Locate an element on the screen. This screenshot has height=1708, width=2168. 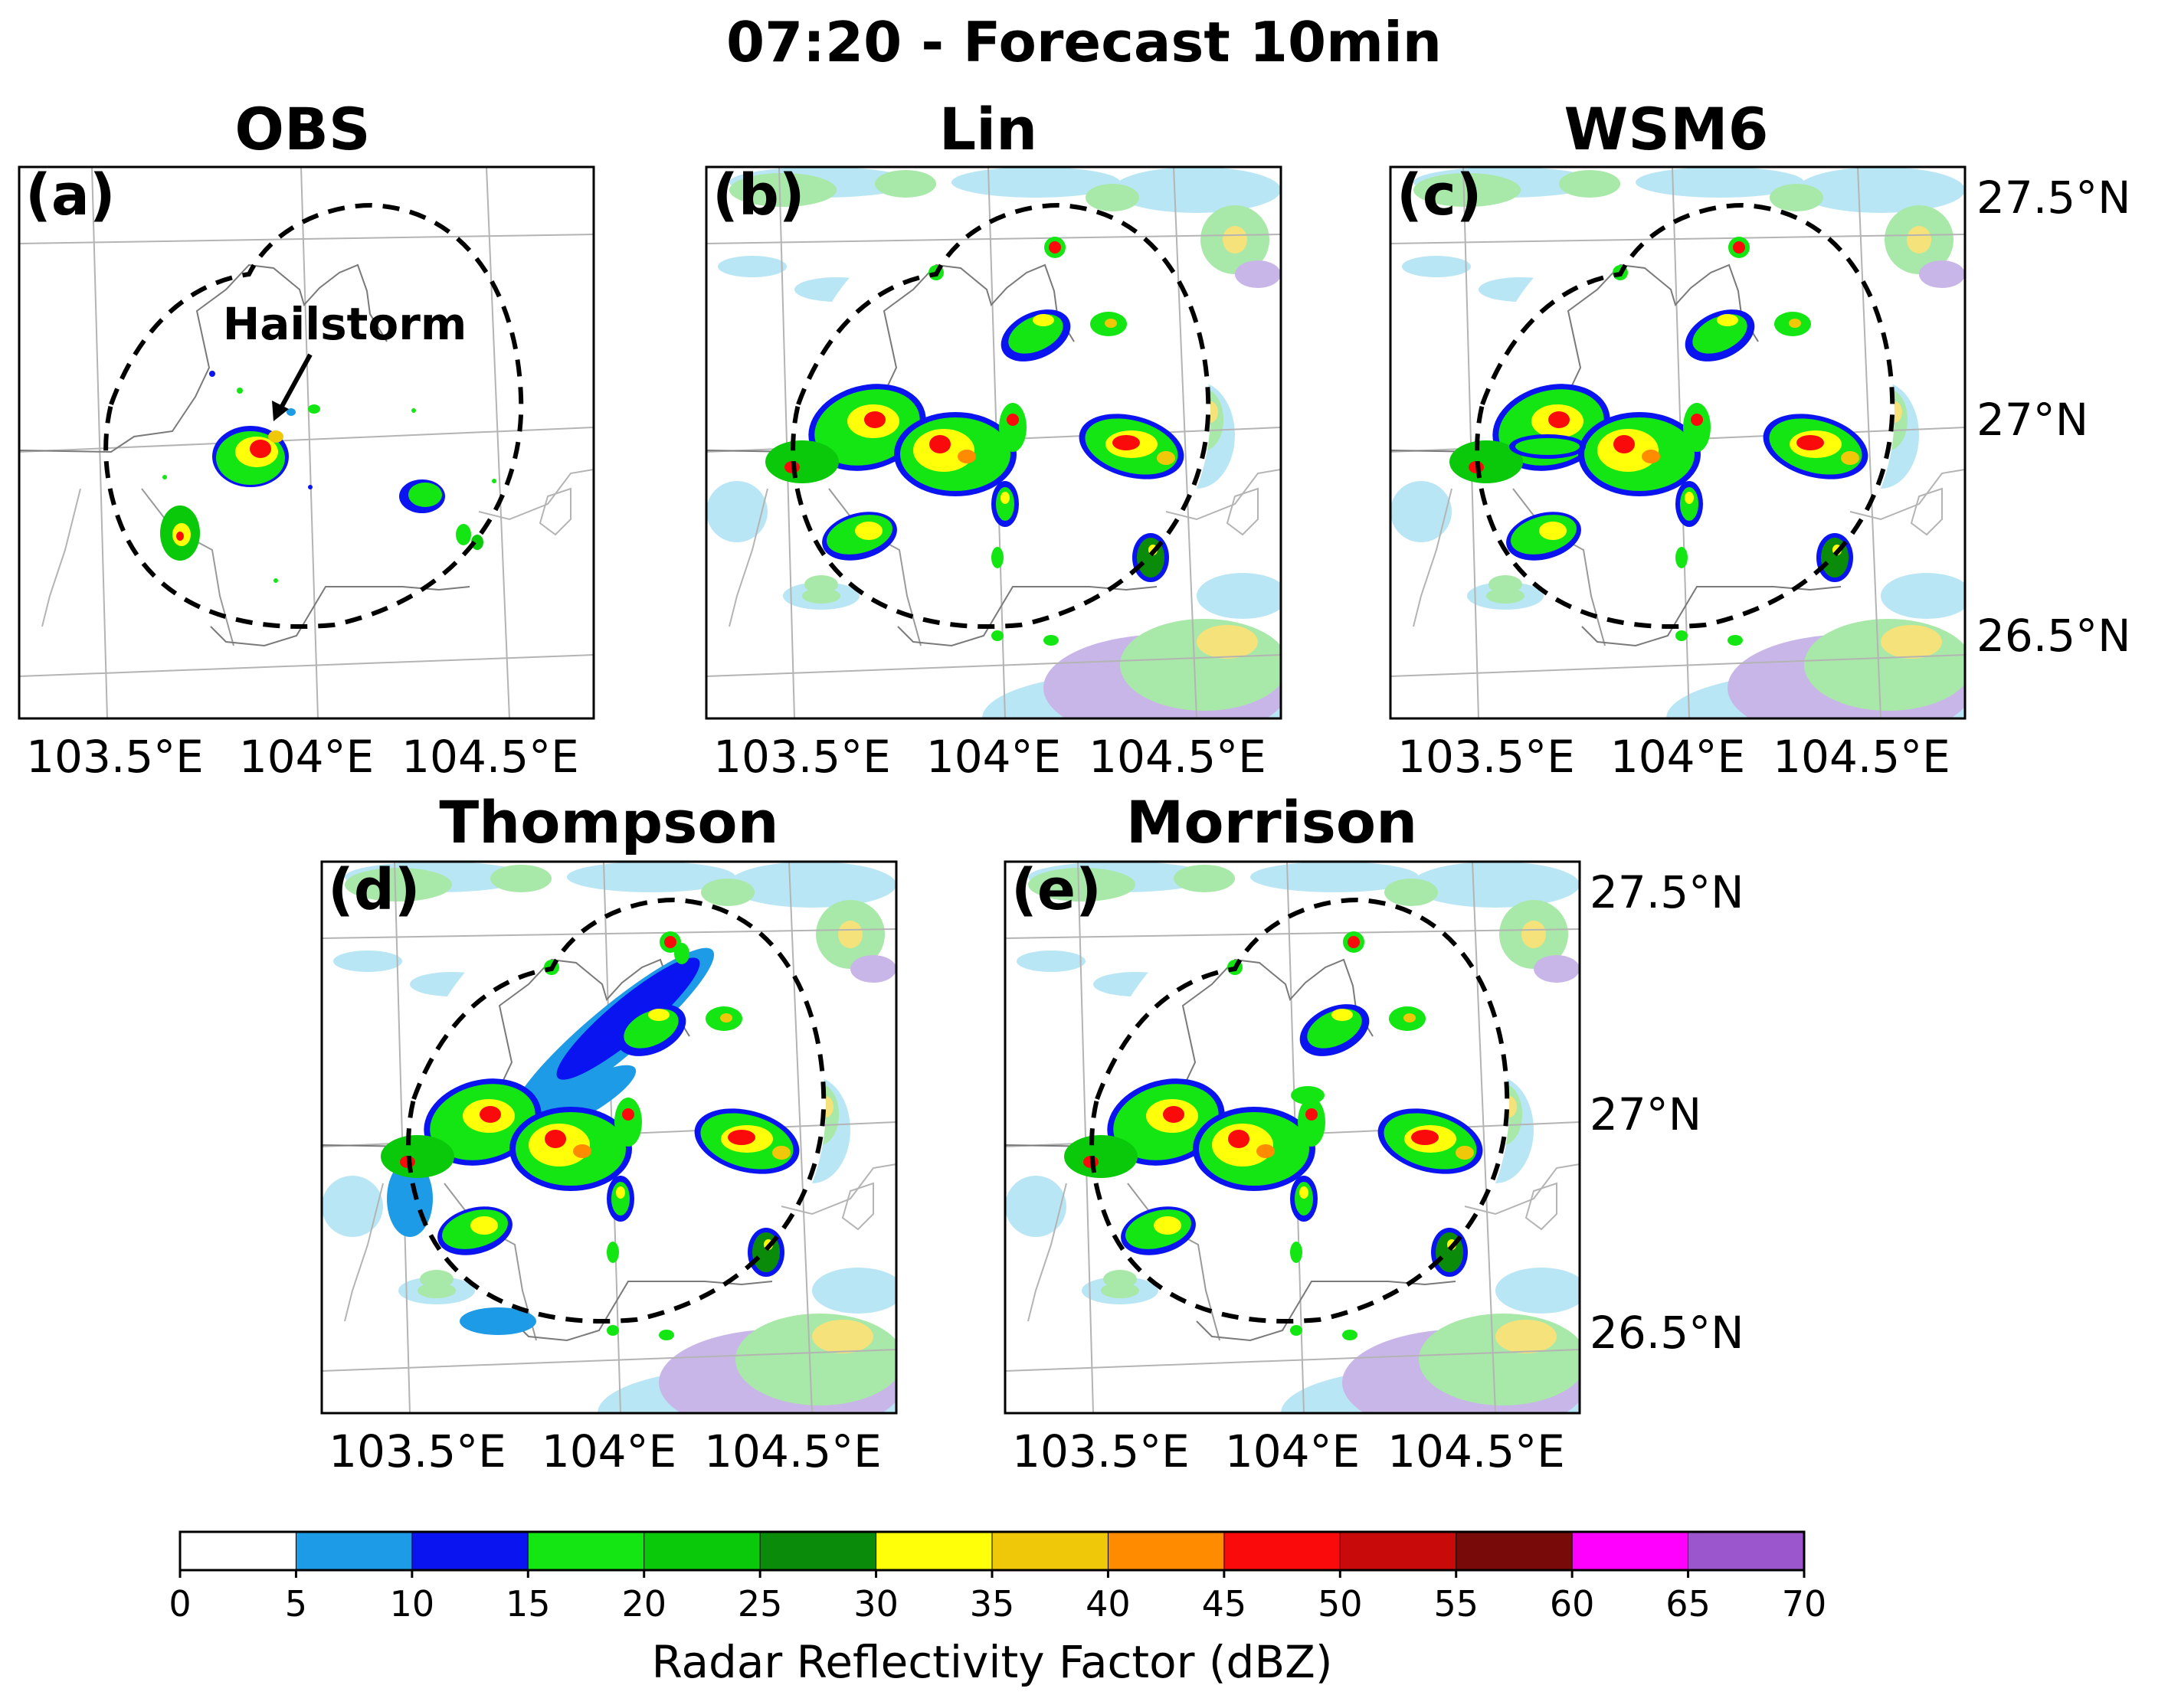
colorbar-ticks: 0 5 10 15 20 25 30 35 40 45 50 55 60 65 70 is located at coordinates (998, 1597).